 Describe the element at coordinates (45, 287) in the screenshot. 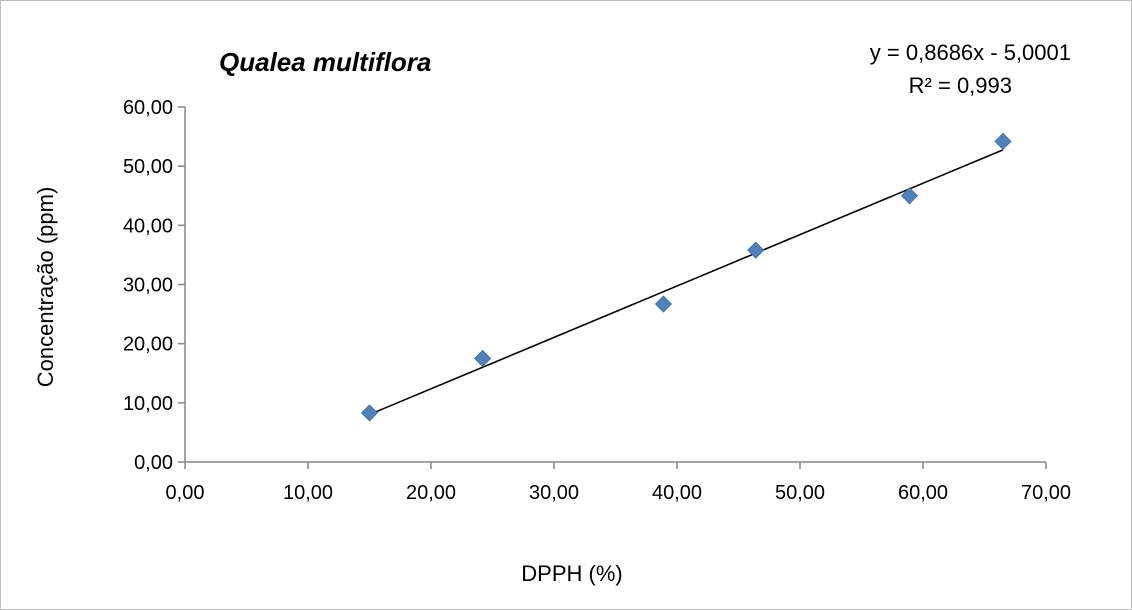

I see `y-axis-title: Concentração (ppm)` at that location.